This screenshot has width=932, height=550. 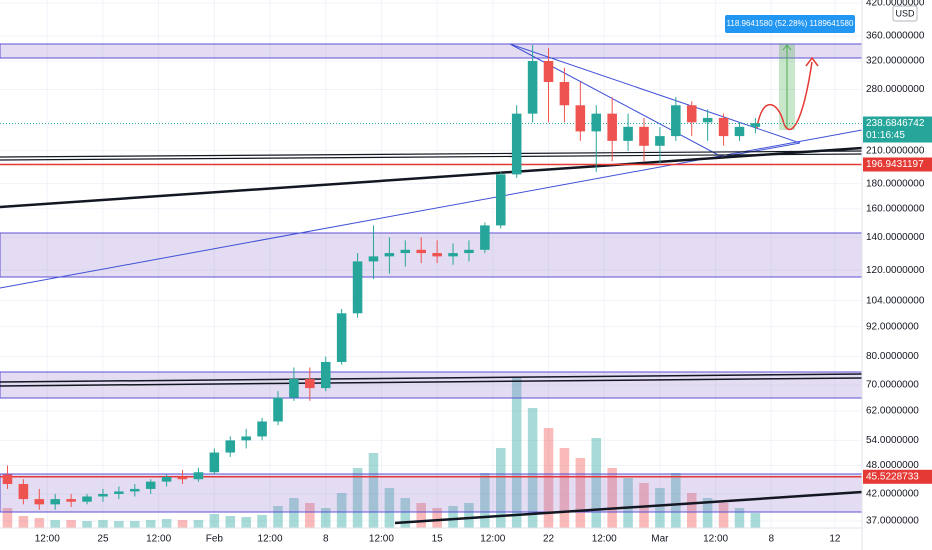 I want to click on y-tick-label: 280.0000000, so click(x=895, y=89).